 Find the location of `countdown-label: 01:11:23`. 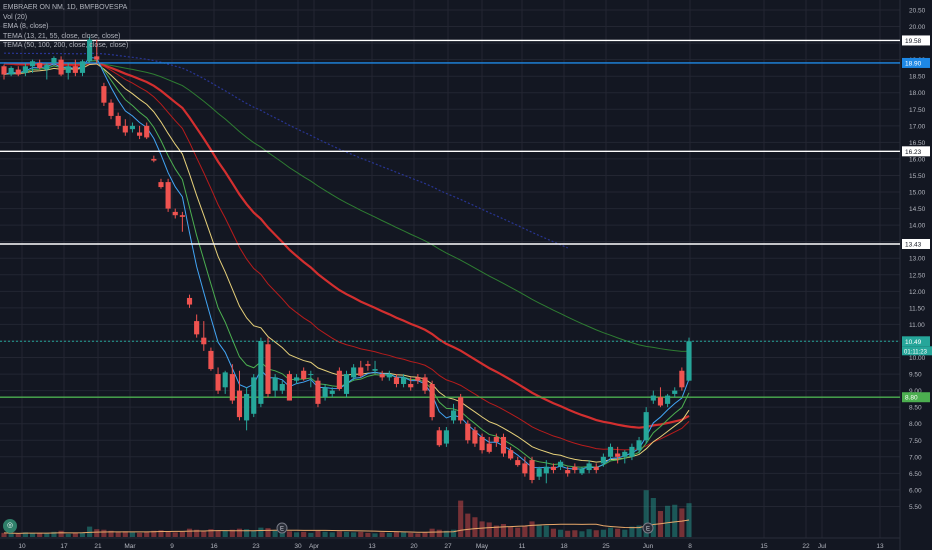

countdown-label: 01:11:23 is located at coordinates (916, 352).